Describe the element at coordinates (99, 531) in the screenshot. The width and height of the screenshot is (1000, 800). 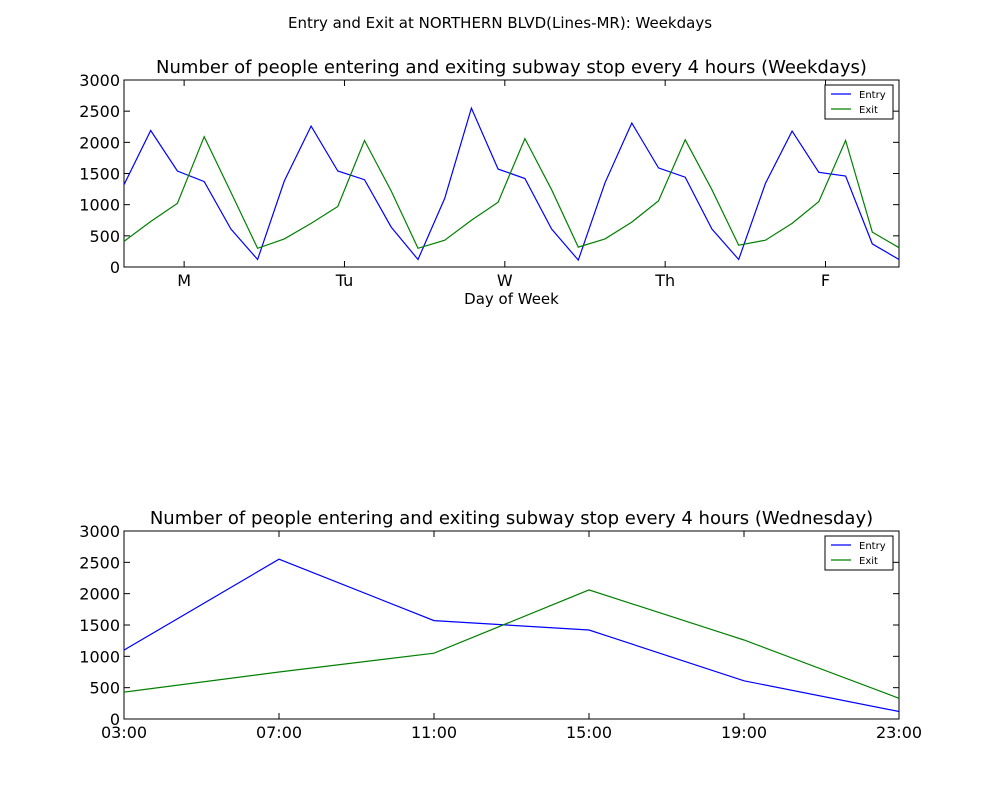
I see `wednesday-ytick-label: 3000` at that location.